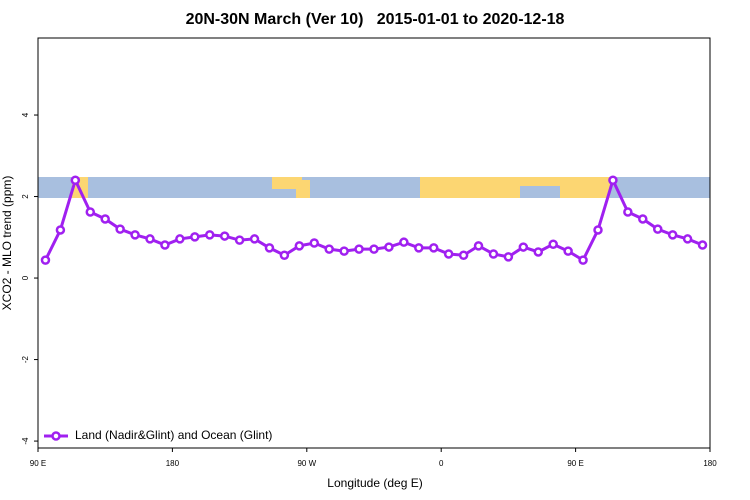 The width and height of the screenshot is (750, 500). Describe the element at coordinates (374, 483) in the screenshot. I see `x-axis-label: Longitude (deg E)` at that location.